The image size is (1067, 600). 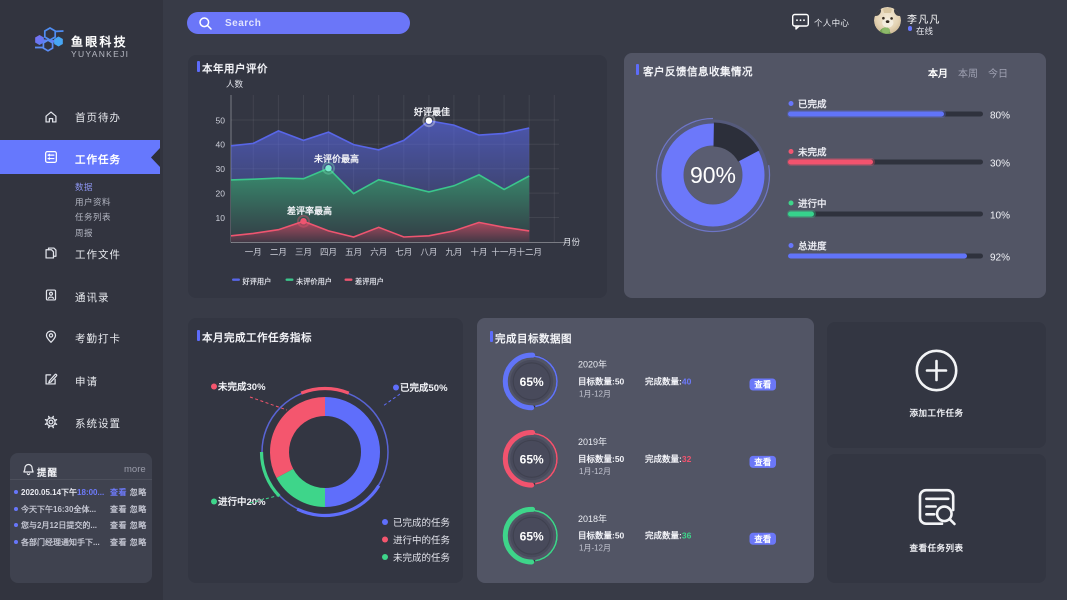 I want to click on svg-text: 92%, so click(x=1000, y=258).